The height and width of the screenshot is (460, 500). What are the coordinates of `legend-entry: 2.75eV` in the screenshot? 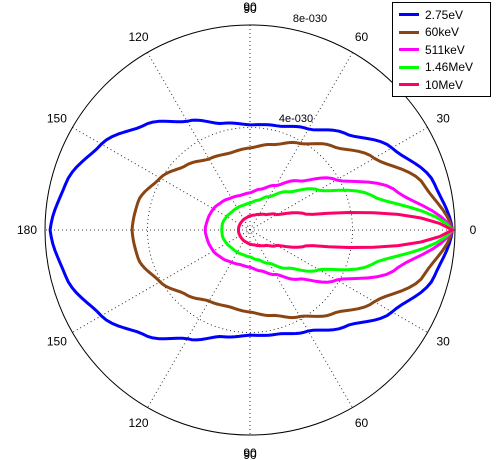 It's located at (444, 15).